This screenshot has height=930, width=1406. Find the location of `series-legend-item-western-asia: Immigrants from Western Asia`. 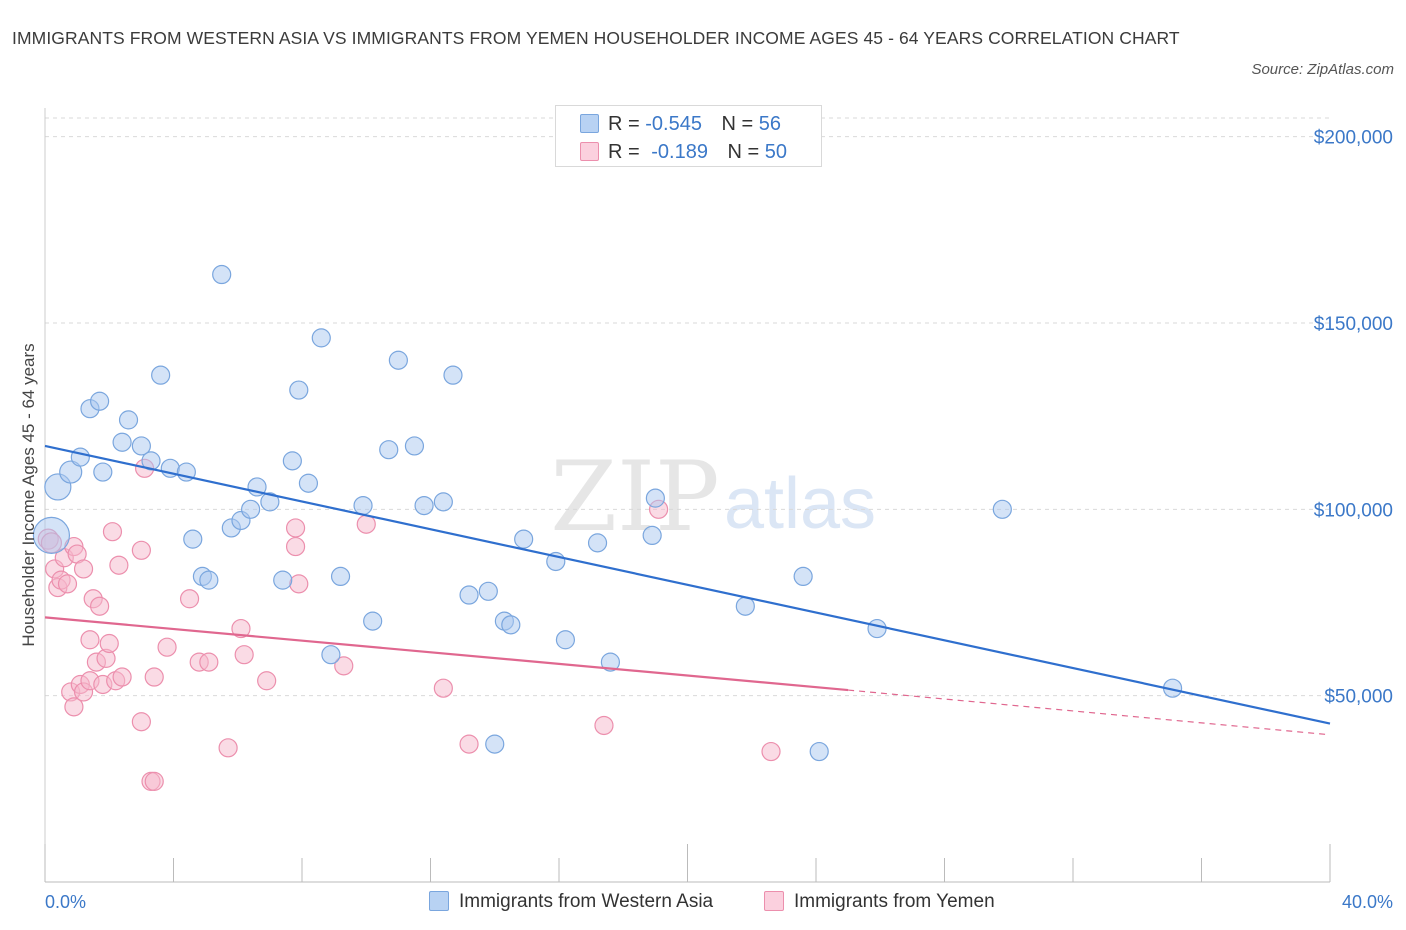

series-legend-item-western-asia: Immigrants from Western Asia is located at coordinates (571, 902).